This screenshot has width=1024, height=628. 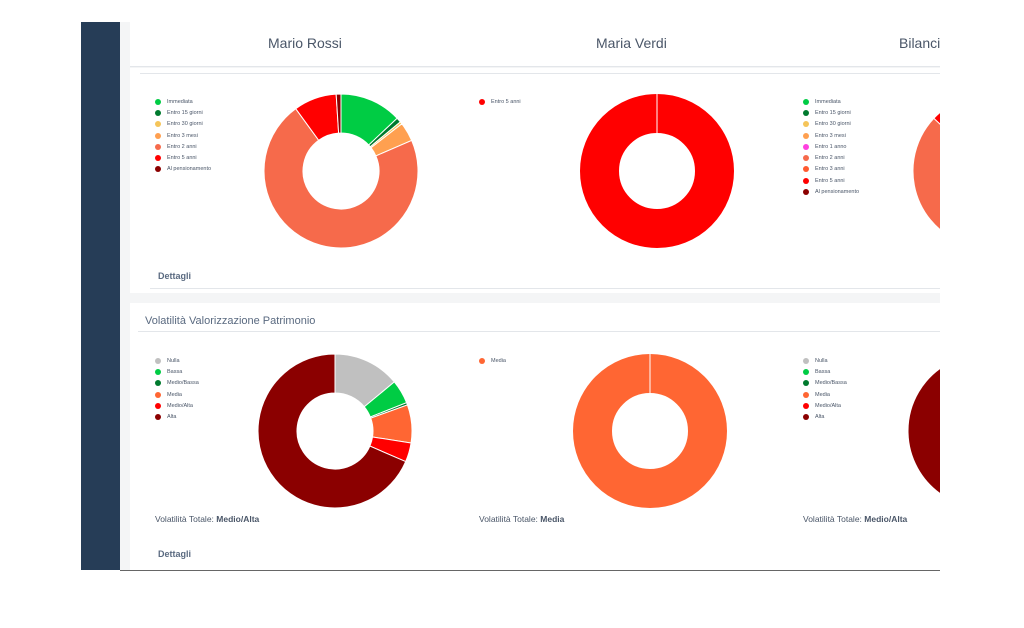 I want to click on legend-item: Entro 3 anni, so click(x=831, y=169).